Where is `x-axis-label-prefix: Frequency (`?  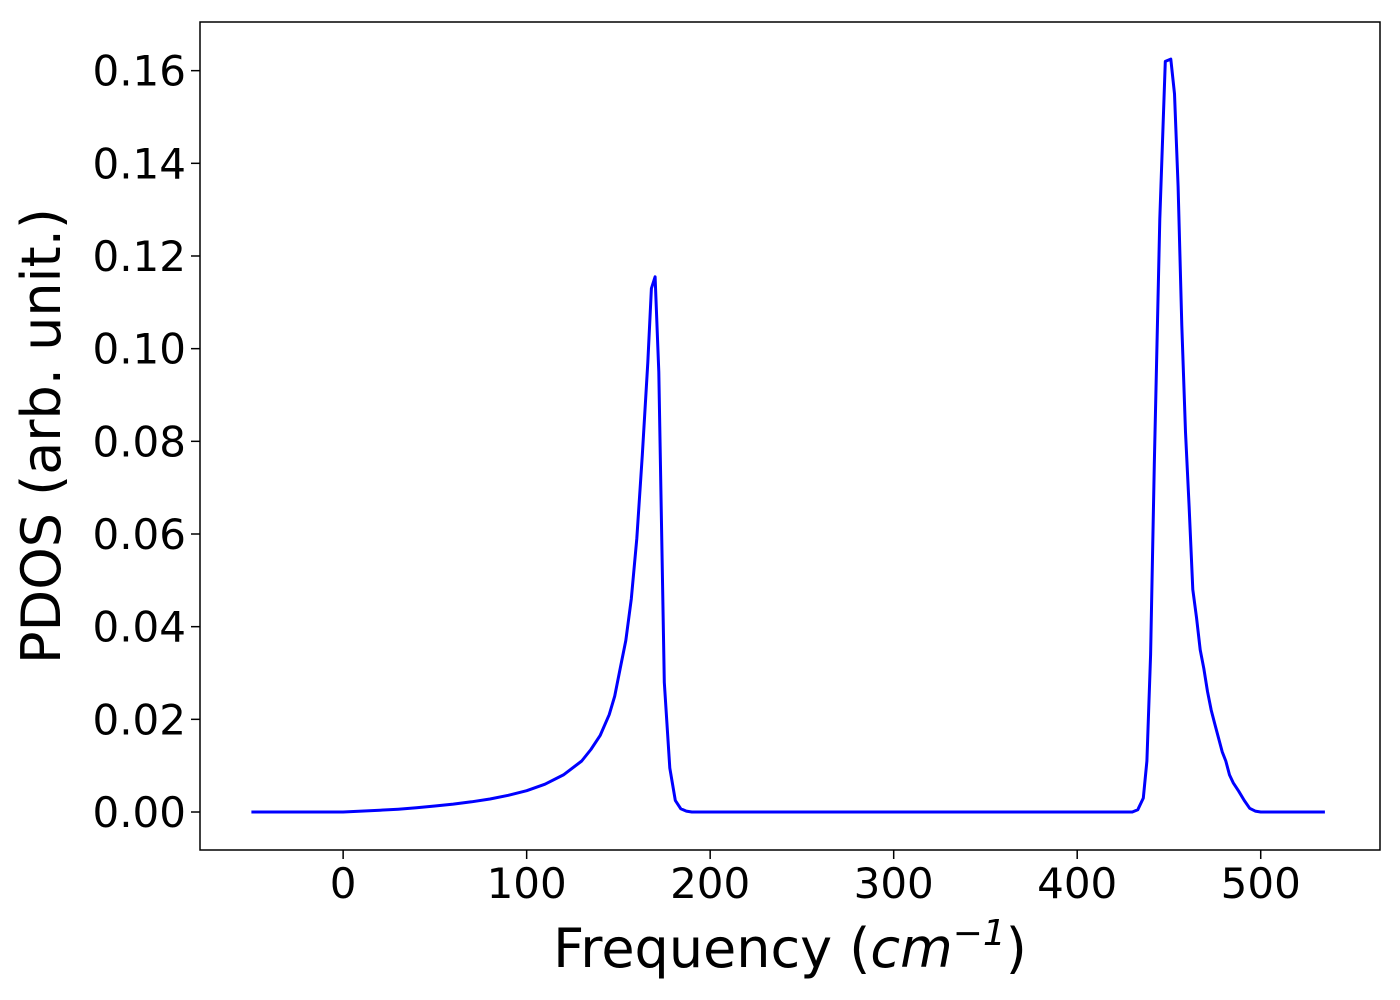
x-axis-label-prefix: Frequency ( is located at coordinates (711, 948).